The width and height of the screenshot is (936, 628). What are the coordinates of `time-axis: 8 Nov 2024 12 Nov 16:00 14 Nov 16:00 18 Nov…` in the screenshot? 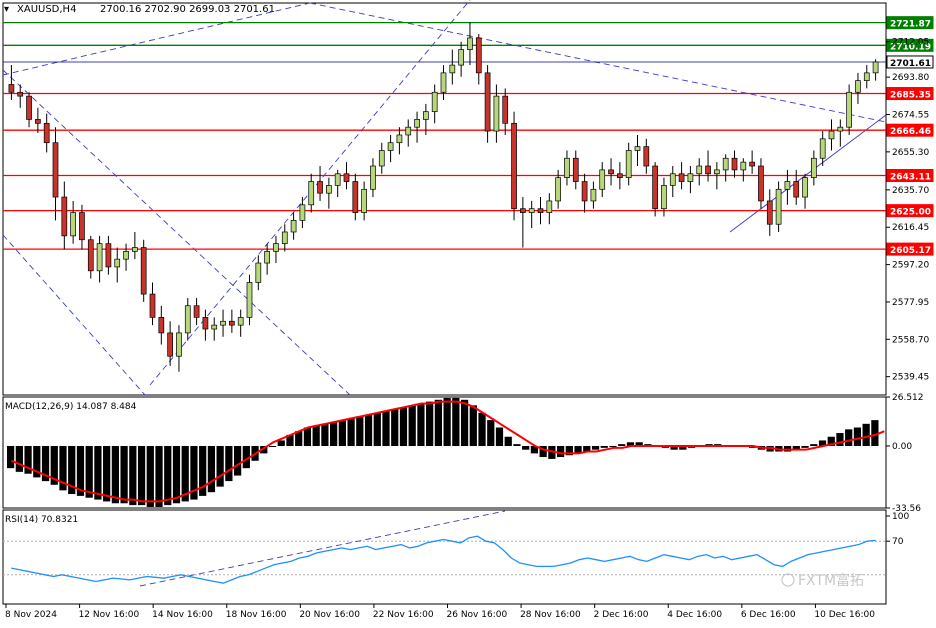 It's located at (440, 612).